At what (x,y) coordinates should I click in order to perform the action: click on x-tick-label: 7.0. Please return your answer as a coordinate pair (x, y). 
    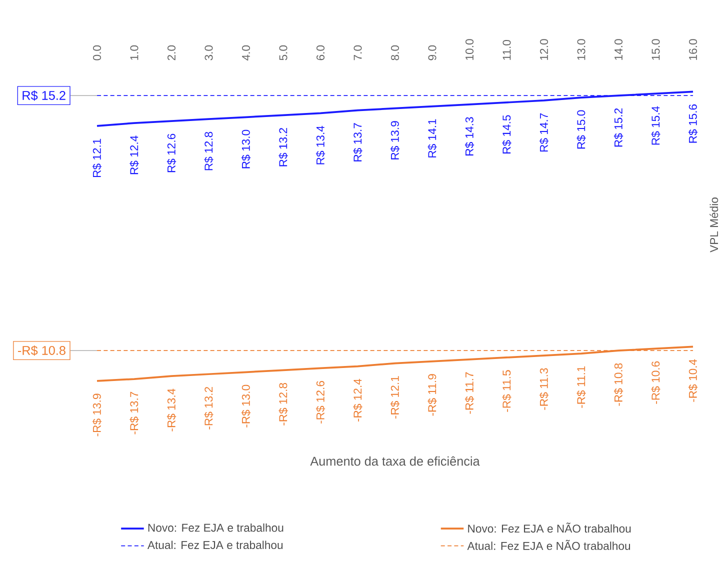
    Looking at the image, I should click on (358, 52).